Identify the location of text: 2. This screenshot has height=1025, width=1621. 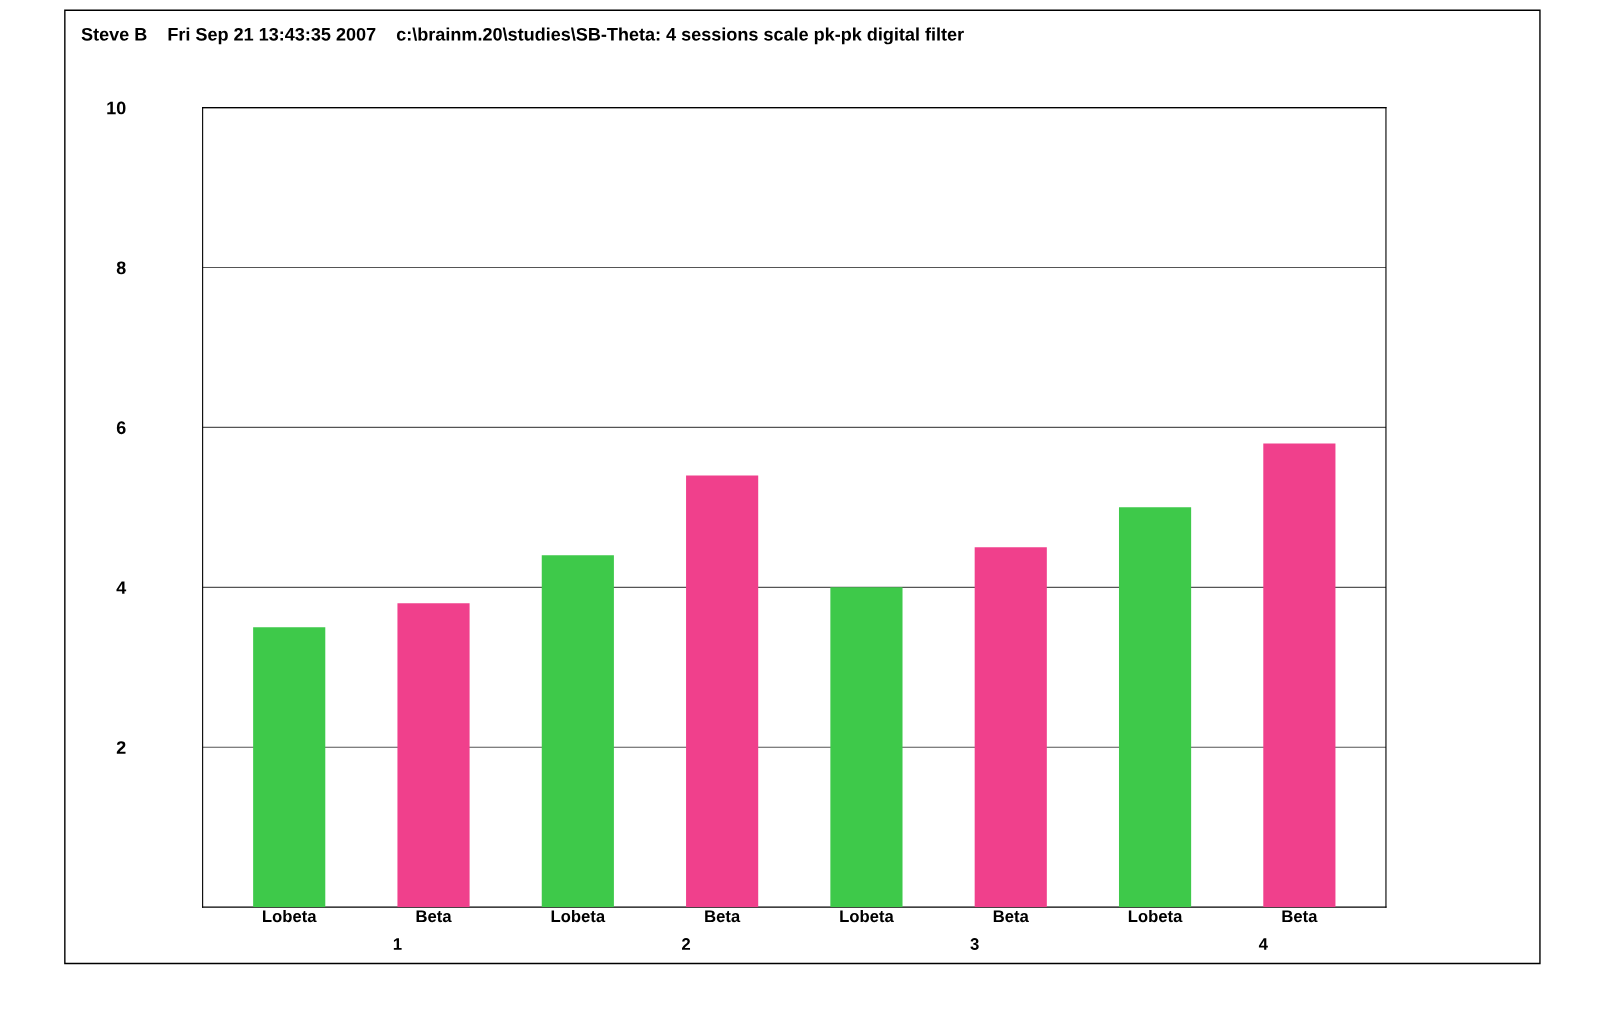
(686, 944).